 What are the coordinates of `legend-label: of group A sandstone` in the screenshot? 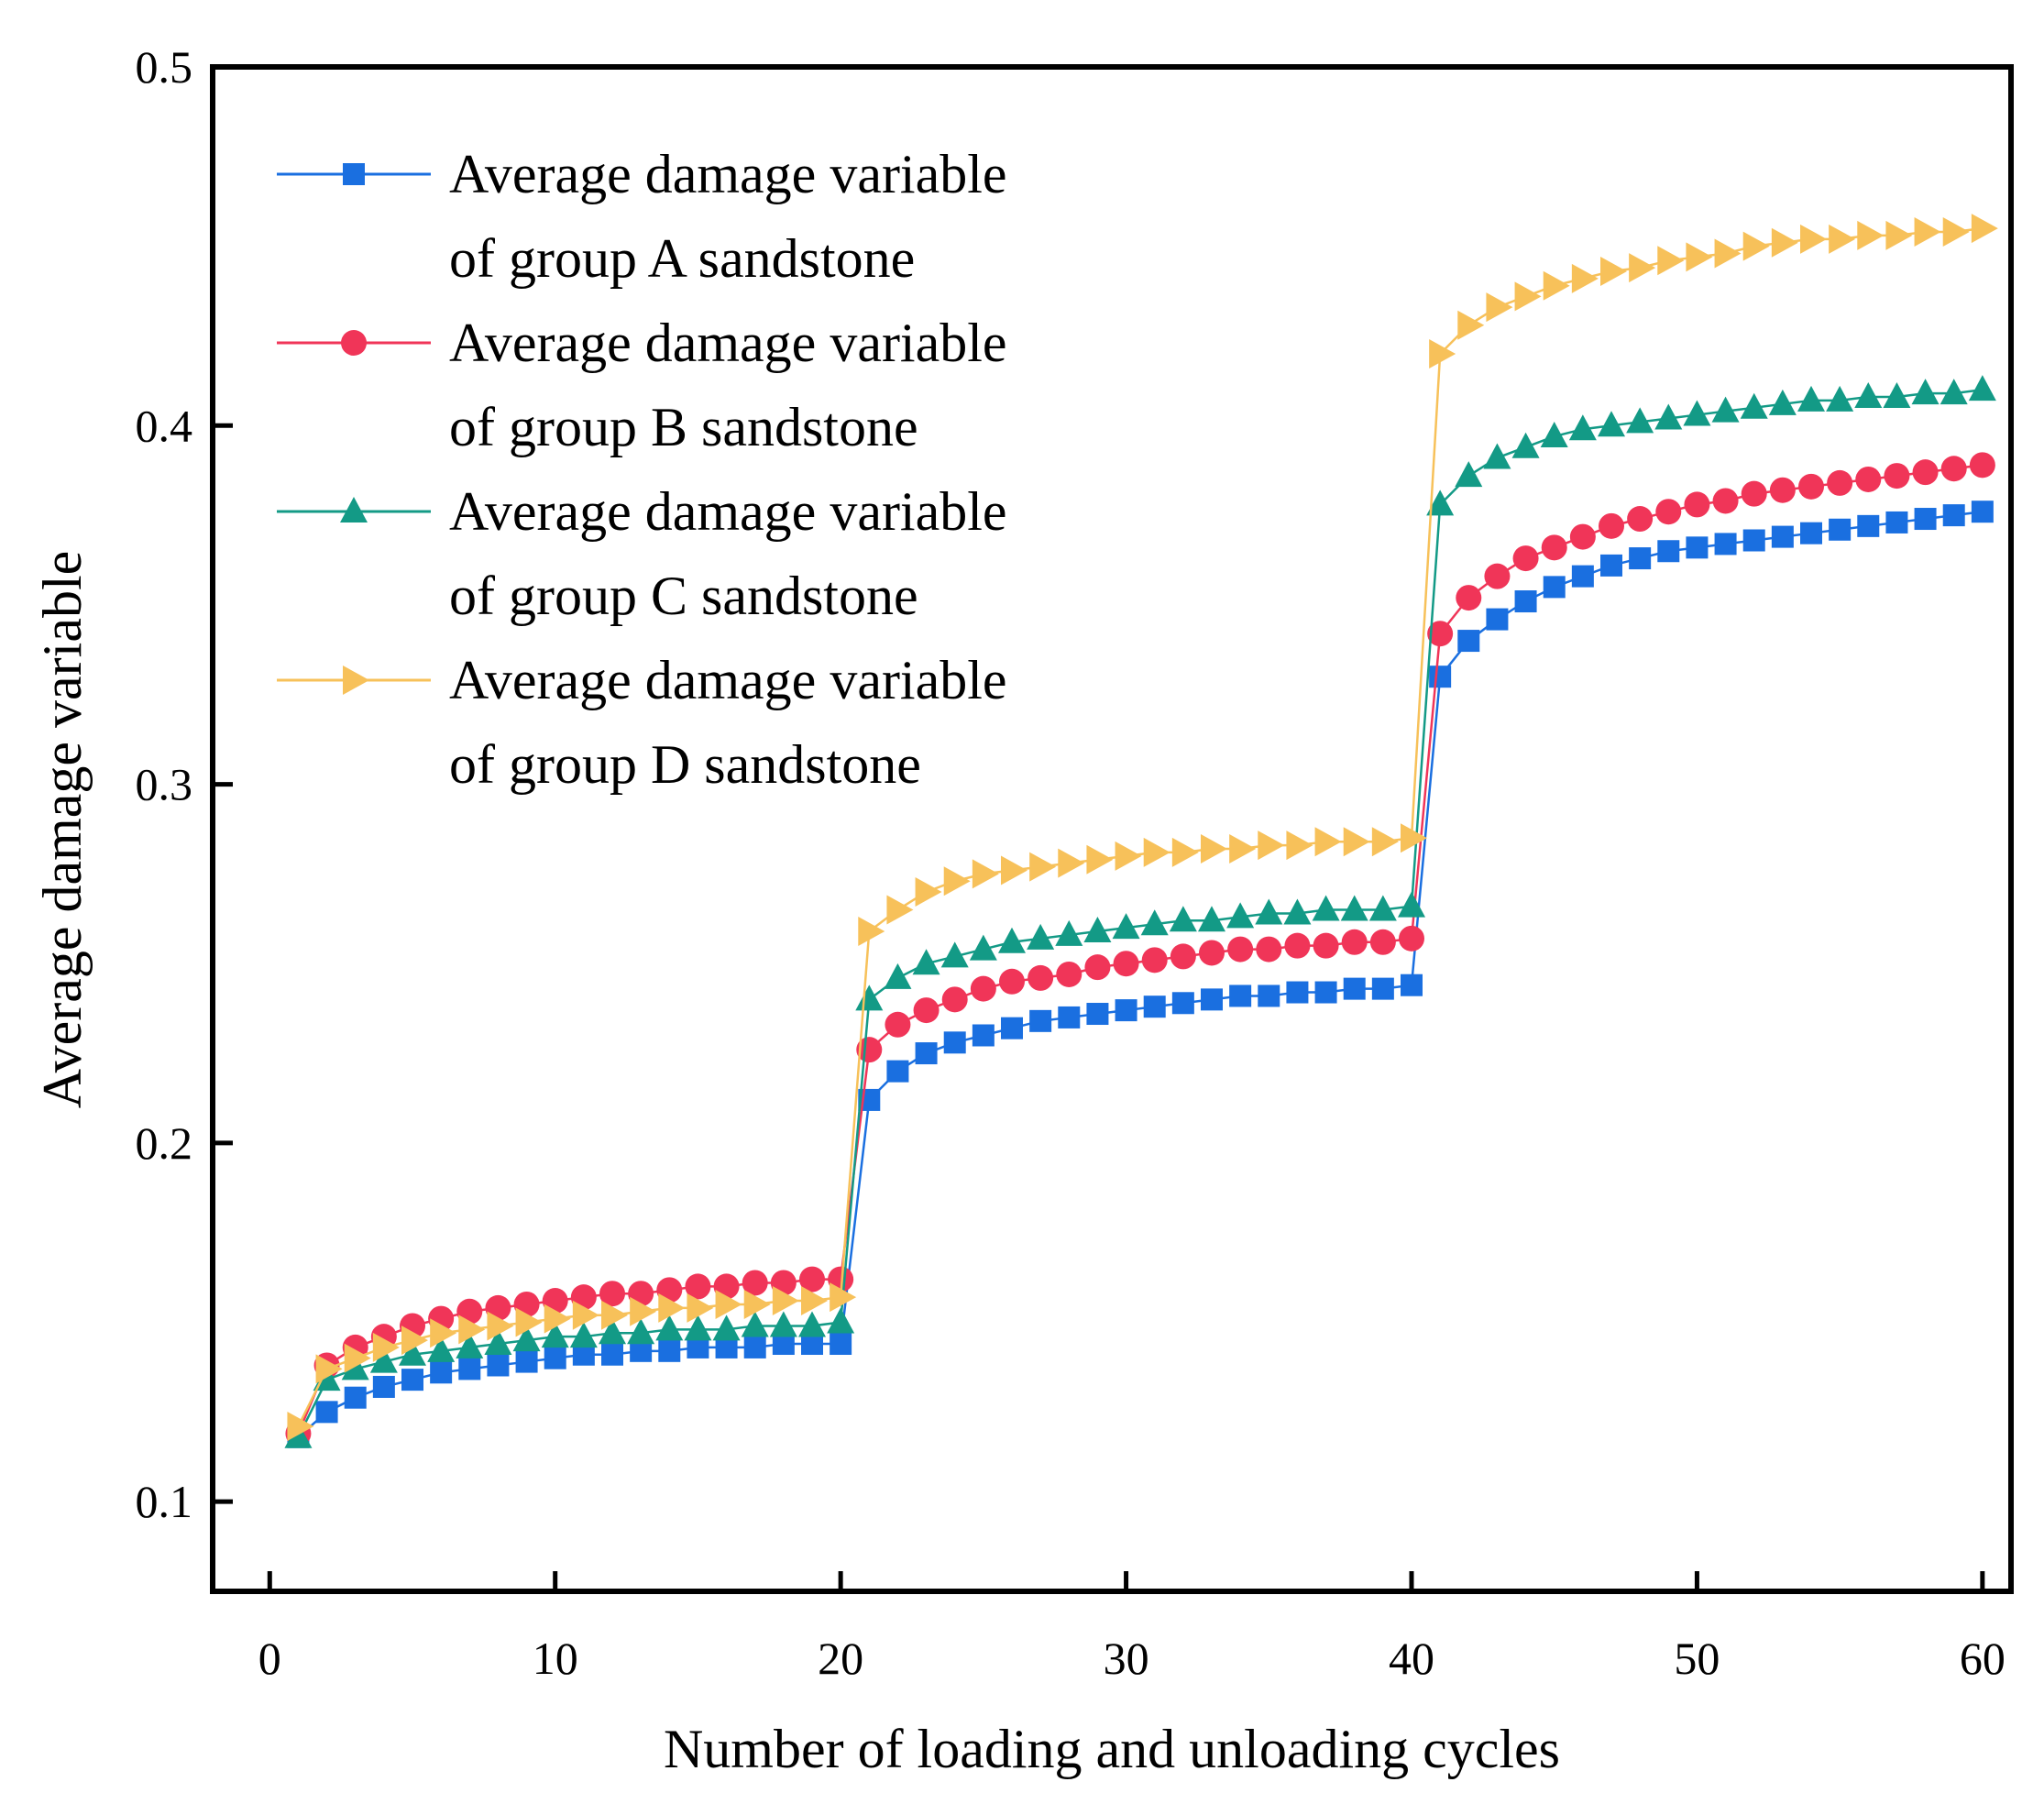 It's located at (682, 258).